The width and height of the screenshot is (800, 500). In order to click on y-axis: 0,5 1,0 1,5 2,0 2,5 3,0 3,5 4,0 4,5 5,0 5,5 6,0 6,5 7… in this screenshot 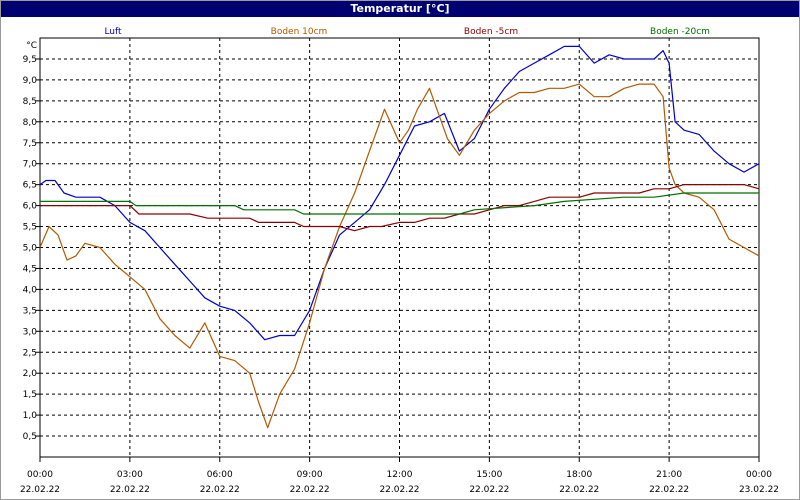, I will do `click(31, 241)`.